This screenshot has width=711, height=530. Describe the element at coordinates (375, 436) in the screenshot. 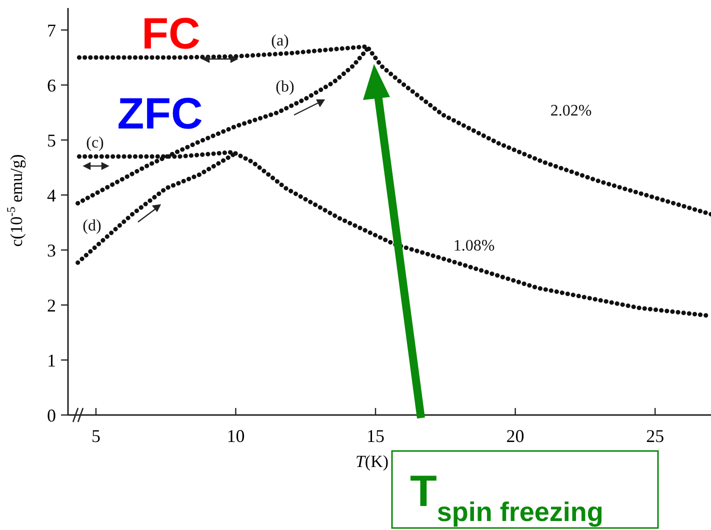

I see `x-tick-label: 15` at that location.